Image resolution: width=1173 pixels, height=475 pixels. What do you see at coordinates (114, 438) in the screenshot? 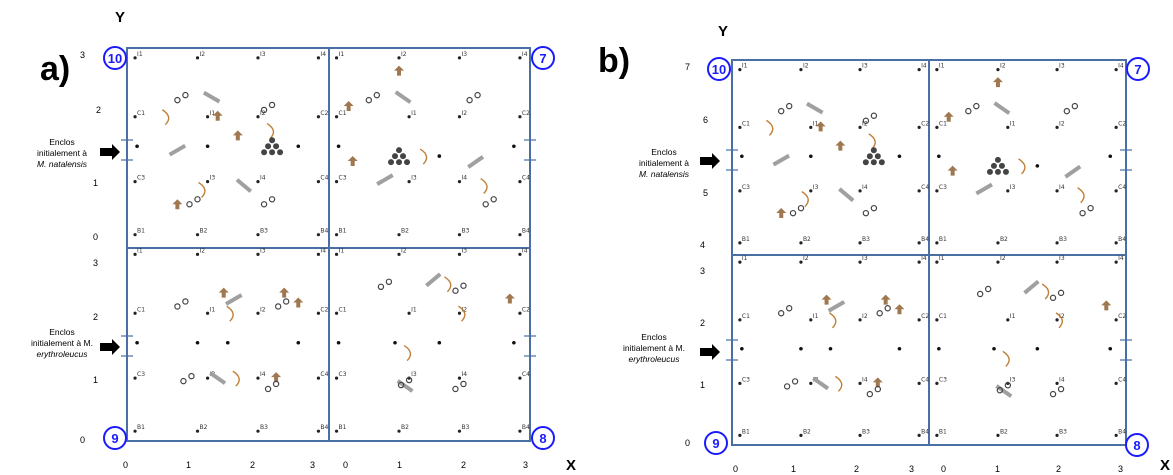
I see `svg-text: 9` at bounding box center [114, 438].